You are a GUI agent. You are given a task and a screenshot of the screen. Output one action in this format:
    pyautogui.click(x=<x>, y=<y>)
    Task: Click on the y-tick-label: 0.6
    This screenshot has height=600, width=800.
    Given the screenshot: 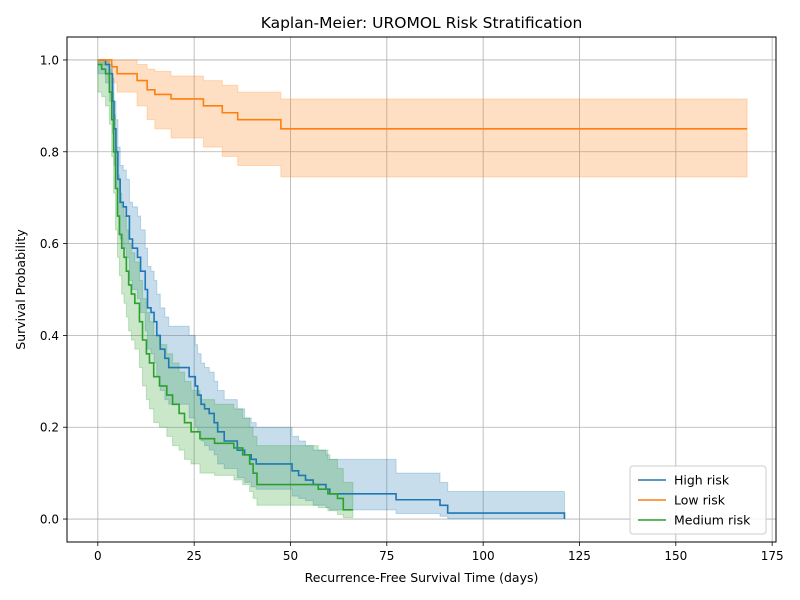 What is the action you would take?
    pyautogui.click(x=49, y=244)
    